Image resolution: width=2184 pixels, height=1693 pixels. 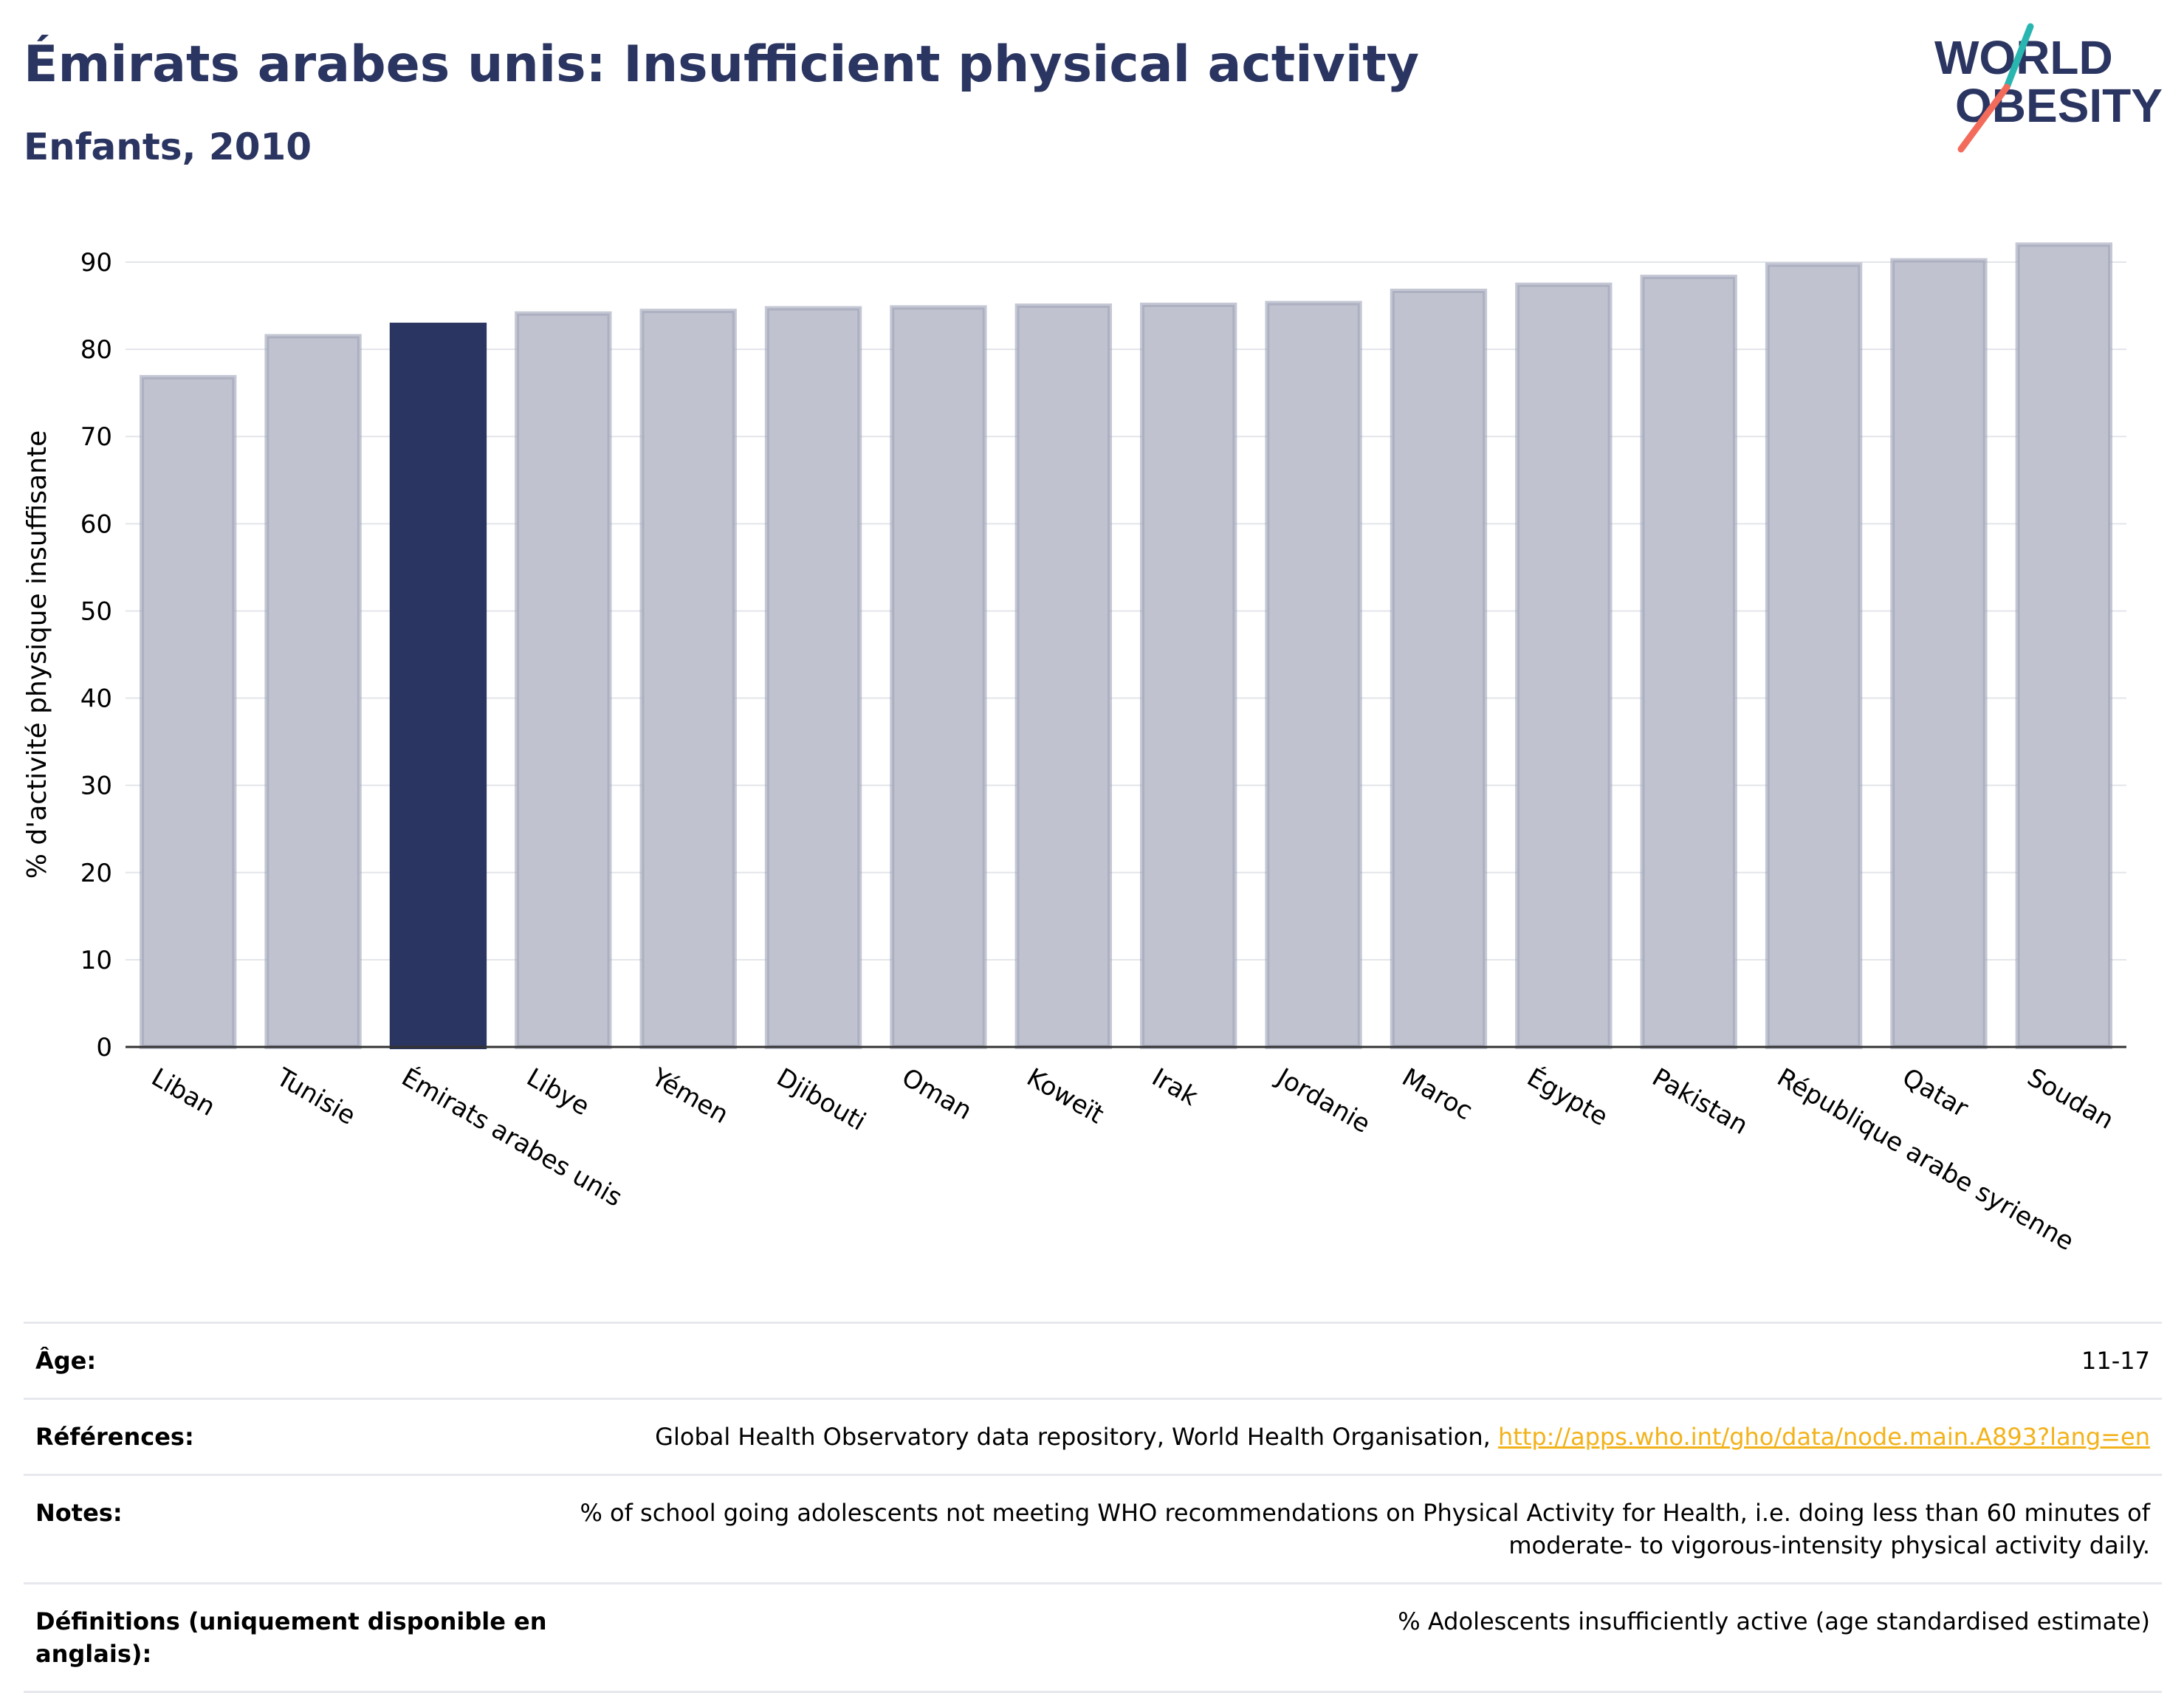 What do you see at coordinates (2018, 57) in the screenshot?
I see `logo-slash-teal` at bounding box center [2018, 57].